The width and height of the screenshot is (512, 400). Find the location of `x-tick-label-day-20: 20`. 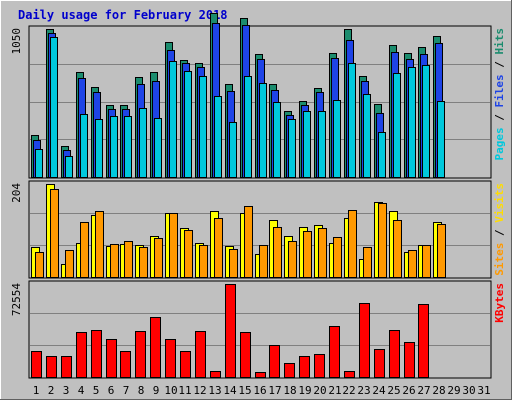

x-tick-label-day-20: 20 is located at coordinates (319, 390).